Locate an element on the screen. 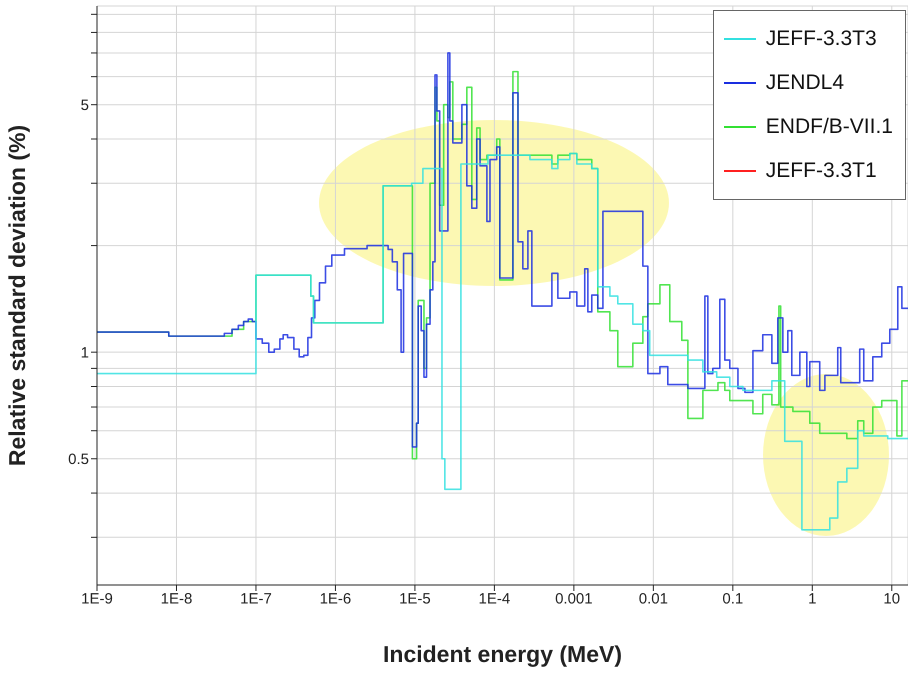  x-axis-title: Incident energy (MeV) is located at coordinates (502, 654).